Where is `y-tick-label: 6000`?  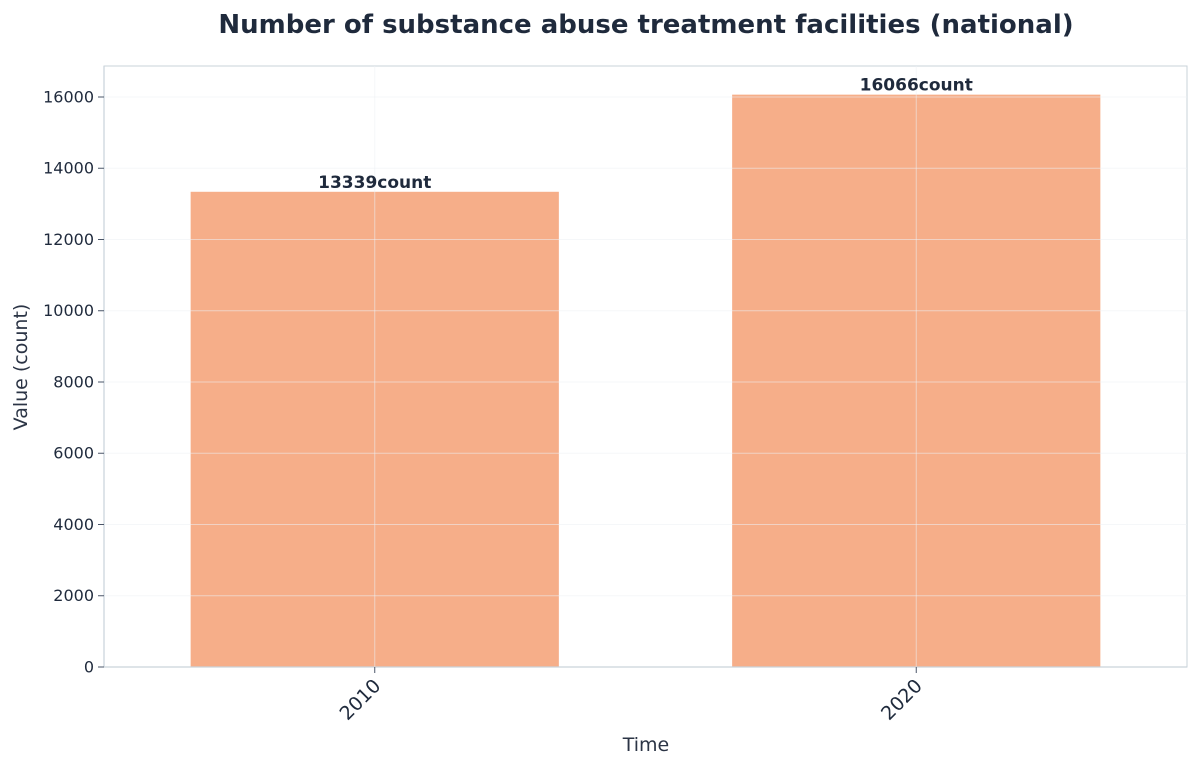 y-tick-label: 6000 is located at coordinates (73, 453).